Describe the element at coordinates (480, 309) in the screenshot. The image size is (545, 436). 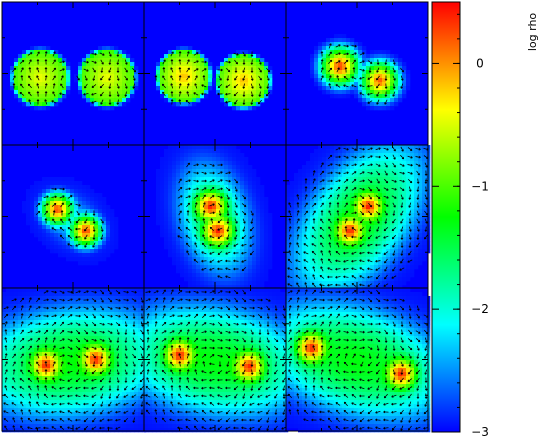
I see `colorbar-tick-label: −2` at that location.